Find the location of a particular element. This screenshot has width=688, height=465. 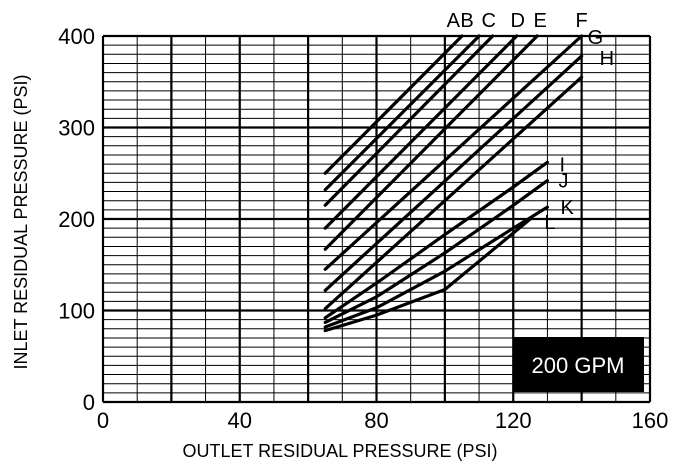

curve-label-h: H is located at coordinates (607, 59).